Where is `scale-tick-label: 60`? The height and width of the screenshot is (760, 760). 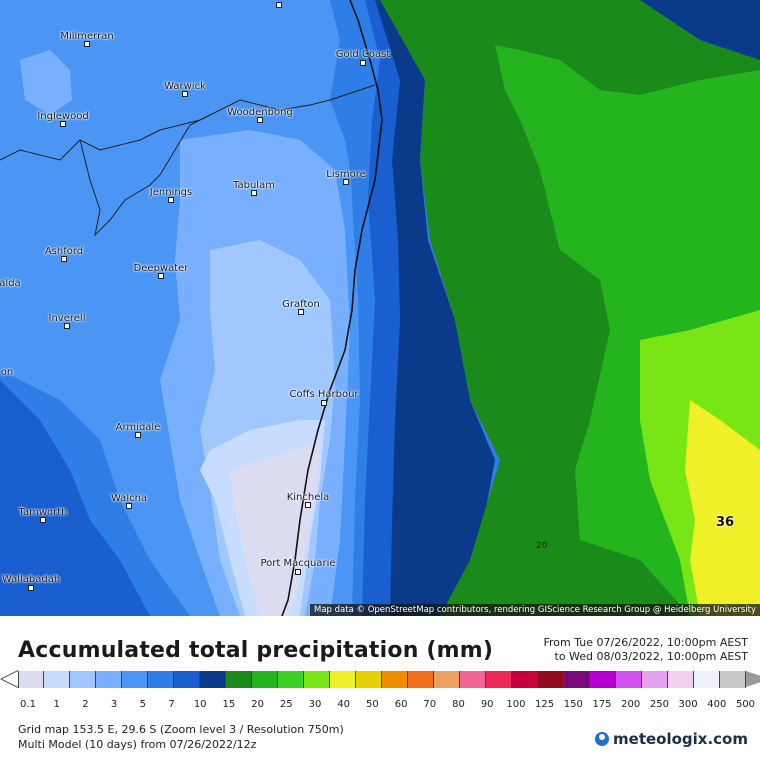
scale-tick-label: 60 is located at coordinates (401, 704).